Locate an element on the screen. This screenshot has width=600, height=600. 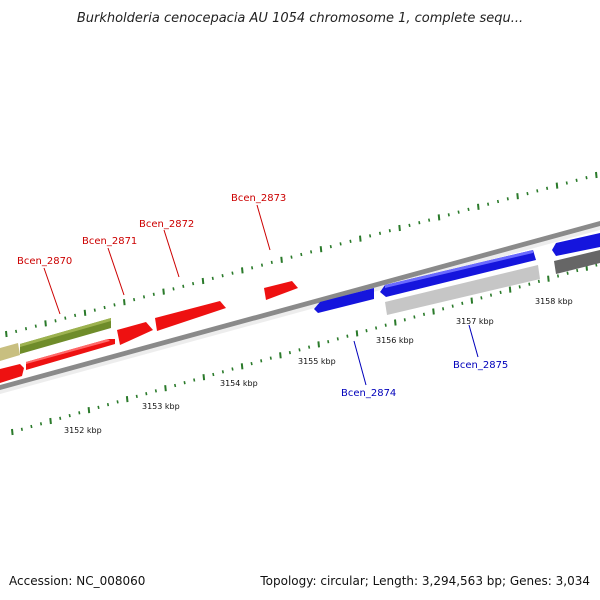
tan-feature is located at coordinates (10, 352).